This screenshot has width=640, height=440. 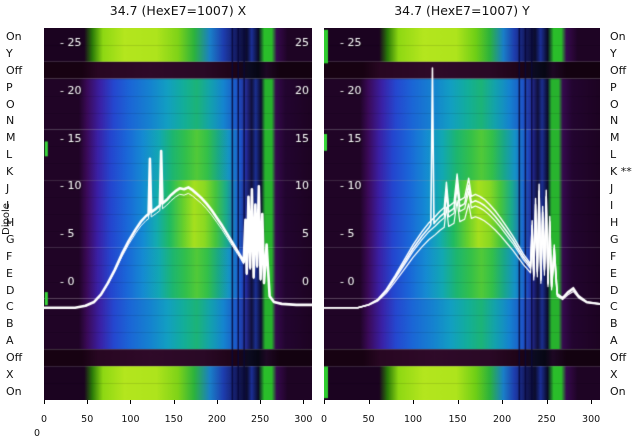 What do you see at coordinates (37, 433) in the screenshot?
I see `corner-tick-label: 0` at bounding box center [37, 433].